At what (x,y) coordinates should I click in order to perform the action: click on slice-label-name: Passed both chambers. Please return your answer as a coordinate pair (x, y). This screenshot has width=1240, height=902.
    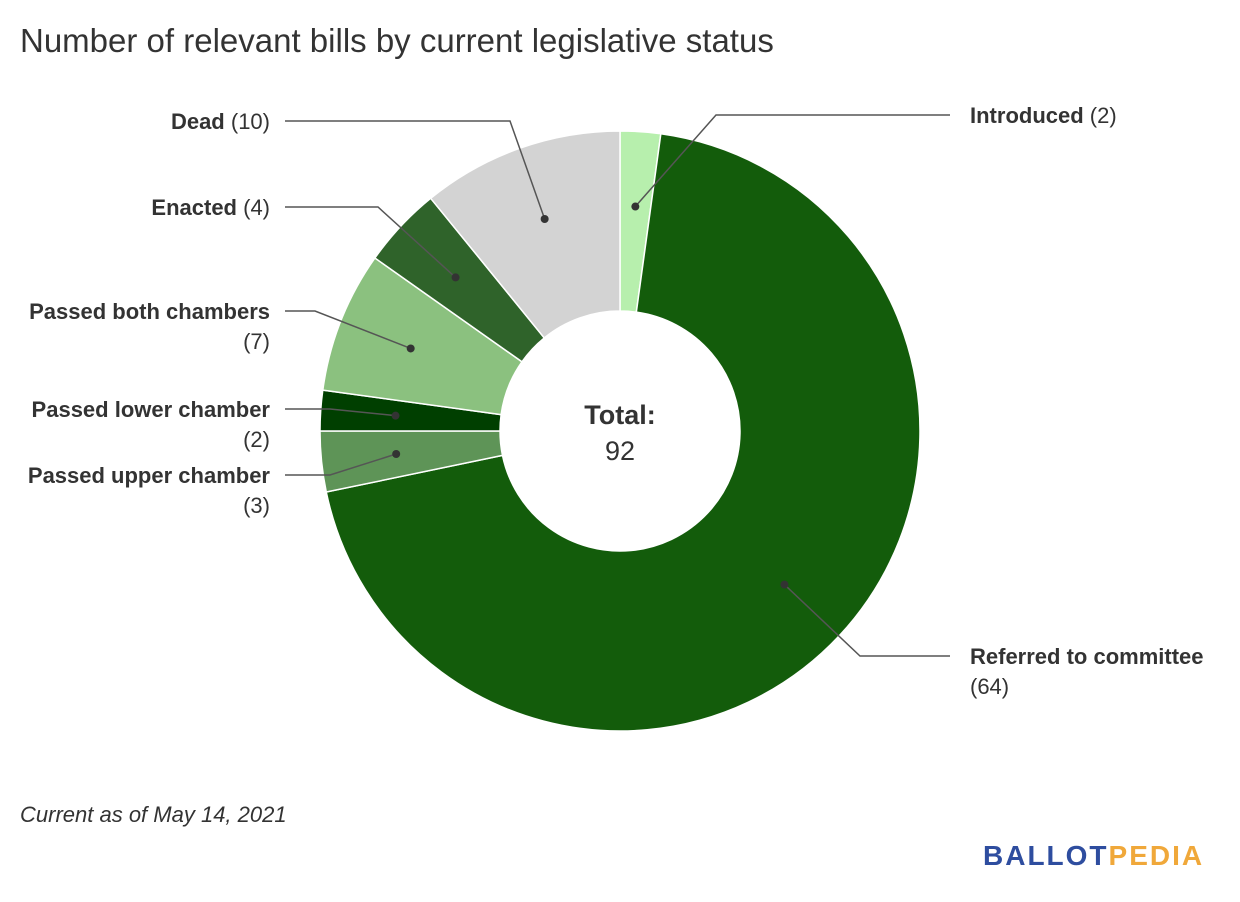
    Looking at the image, I should click on (149, 311).